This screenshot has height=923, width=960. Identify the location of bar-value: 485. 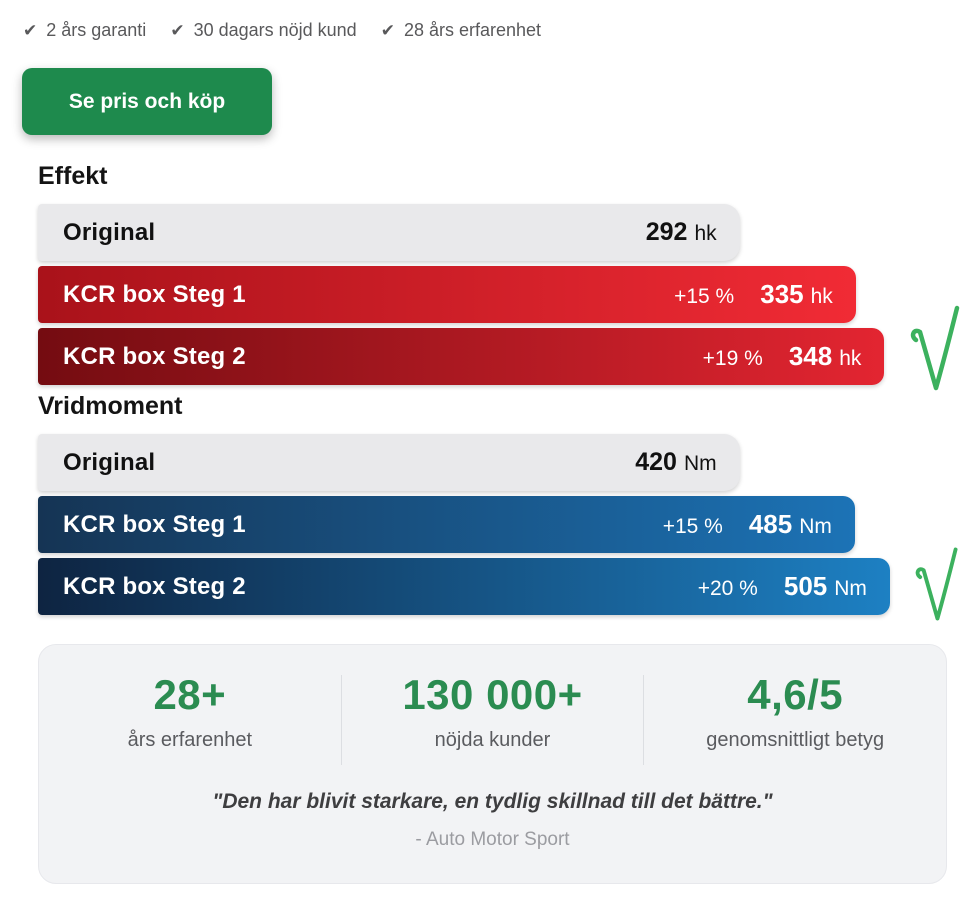
(770, 524).